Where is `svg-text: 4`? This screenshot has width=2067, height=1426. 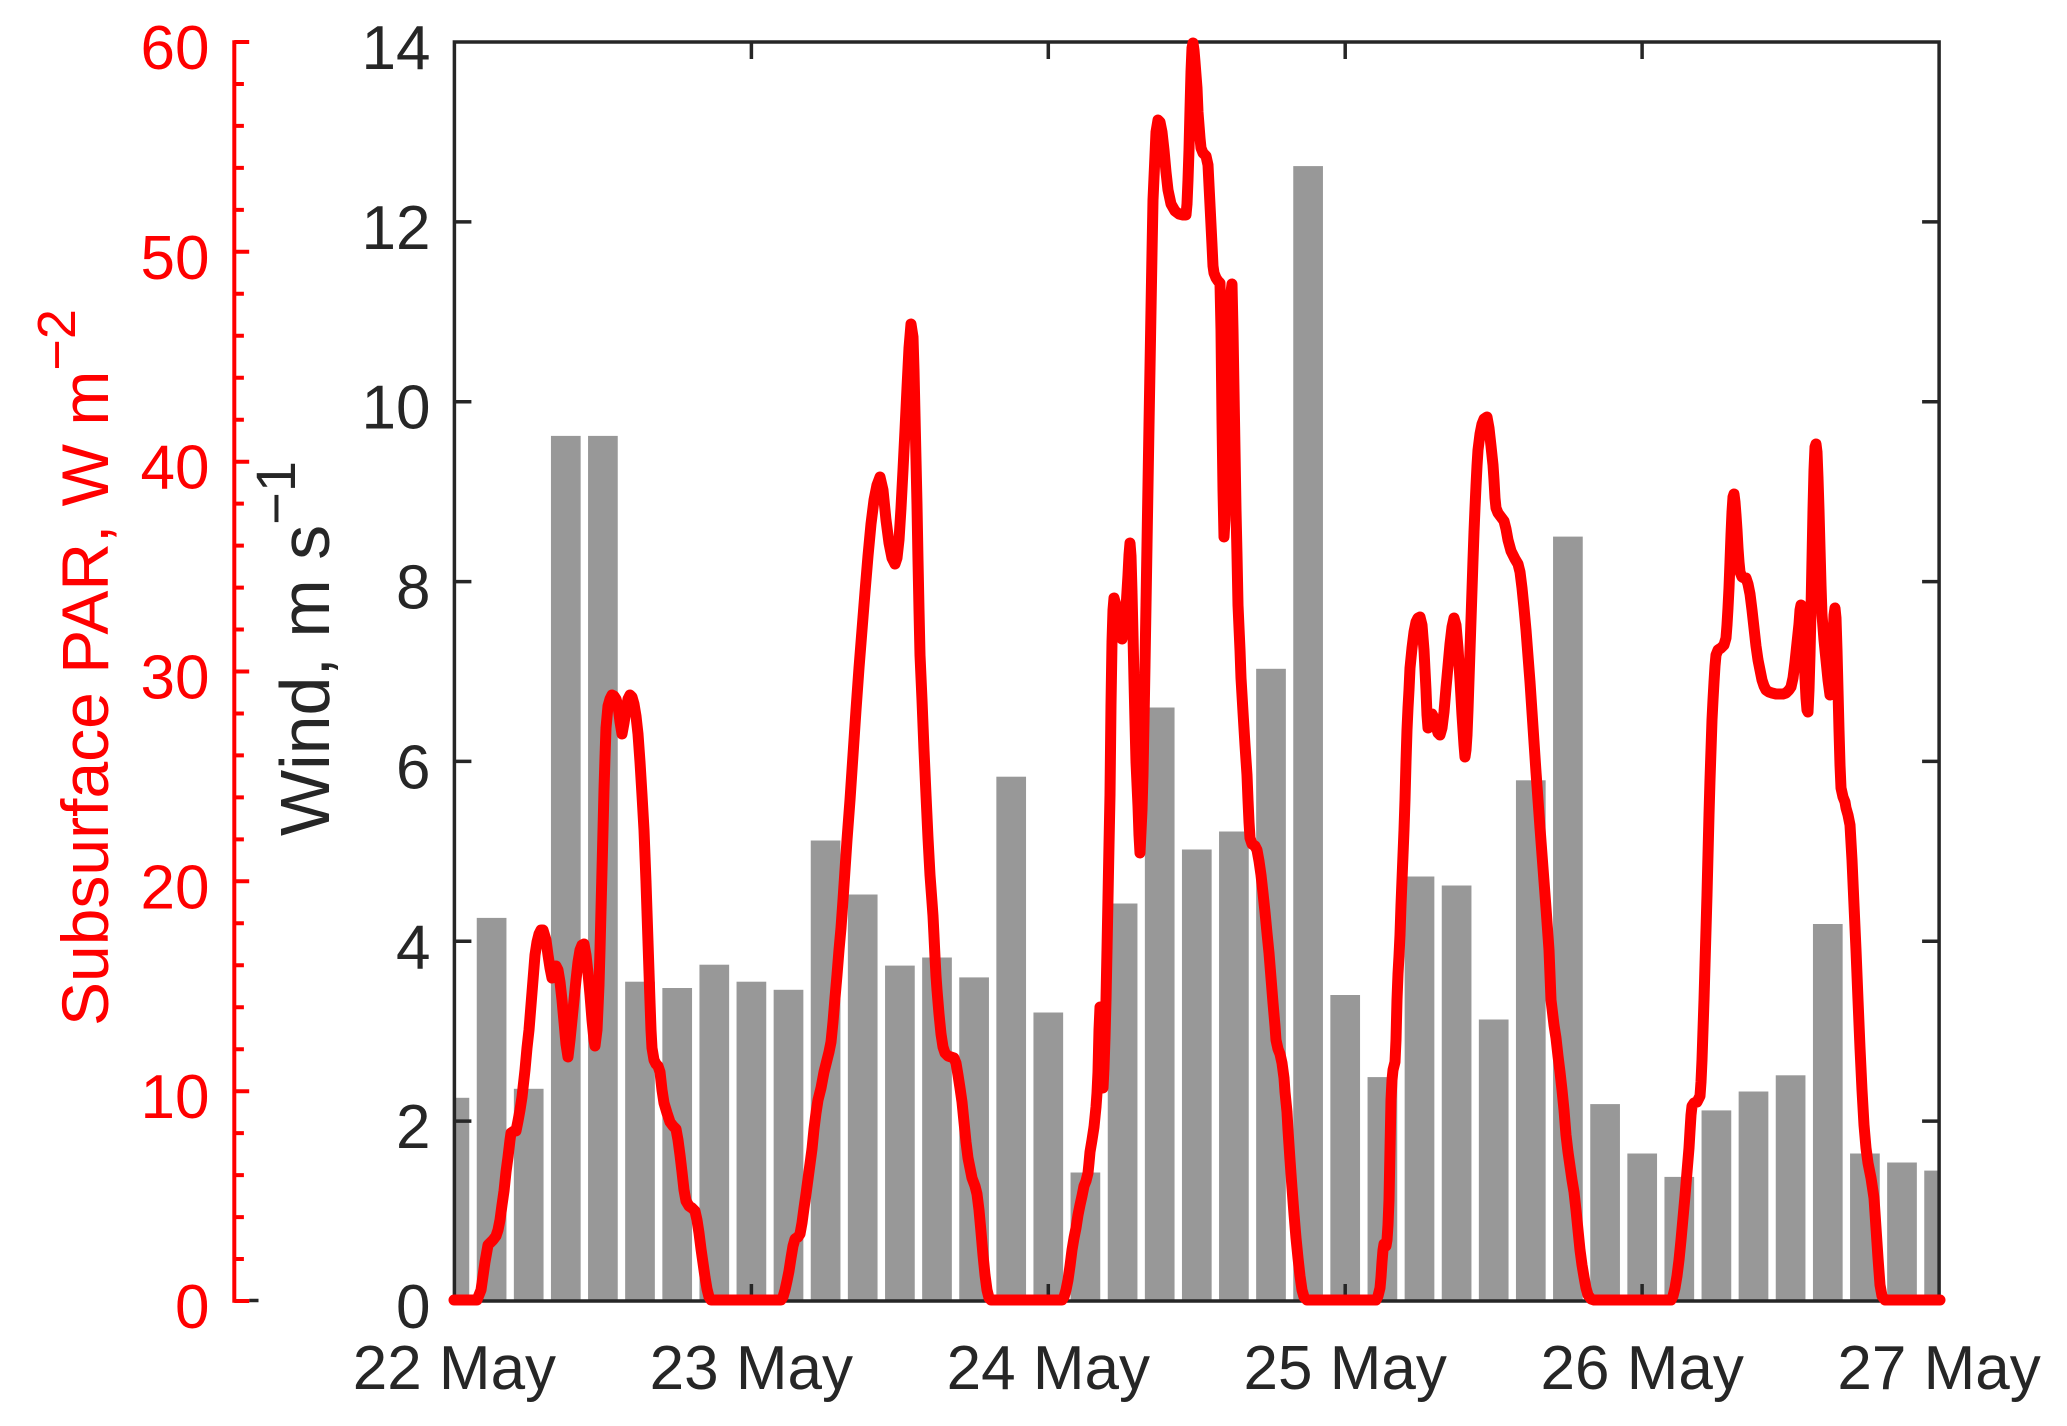 svg-text: 4 is located at coordinates (413, 947).